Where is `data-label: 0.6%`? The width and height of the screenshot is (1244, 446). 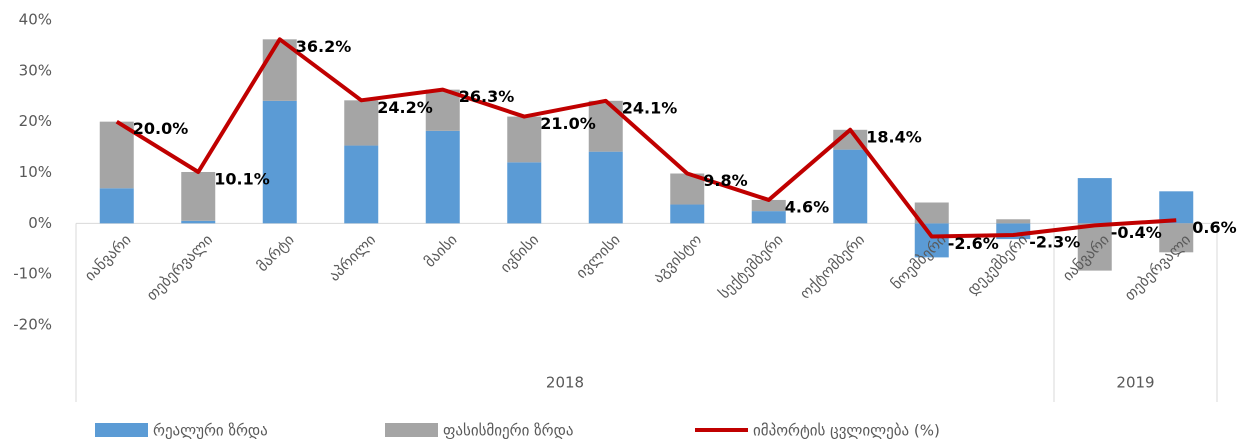 data-label: 0.6% is located at coordinates (1214, 227).